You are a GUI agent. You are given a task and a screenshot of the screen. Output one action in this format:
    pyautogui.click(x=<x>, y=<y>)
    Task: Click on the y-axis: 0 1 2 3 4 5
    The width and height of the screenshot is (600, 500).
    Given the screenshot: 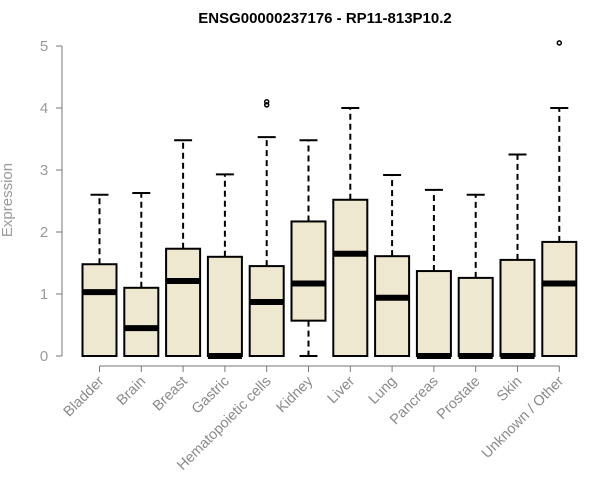 What is the action you would take?
    pyautogui.click(x=51, y=201)
    